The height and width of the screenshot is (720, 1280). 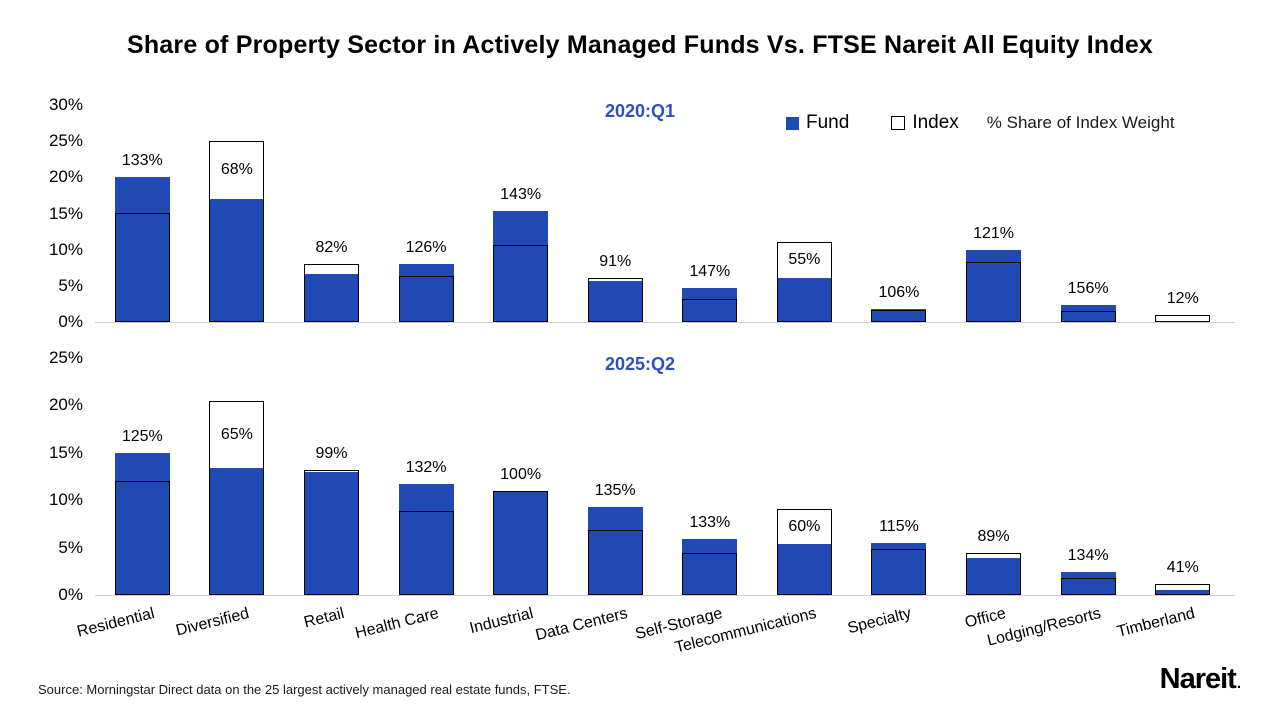 I want to click on x-category-label: Data Centers, so click(x=581, y=625).